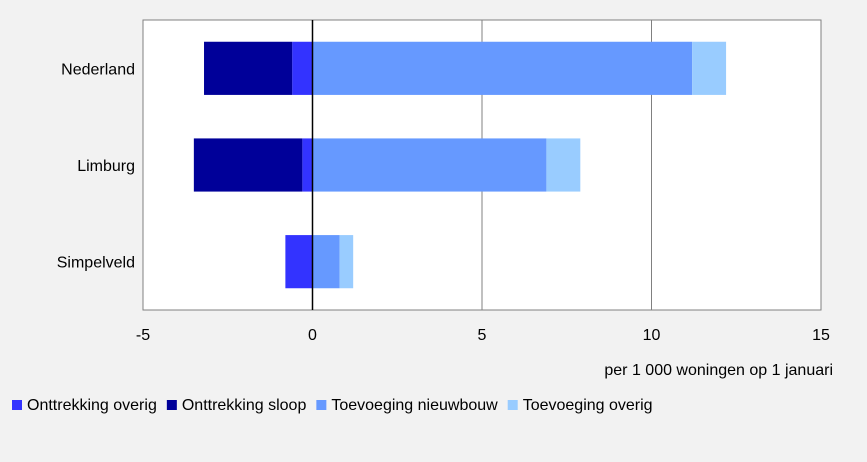 This screenshot has height=462, width=867. I want to click on category-label-limburg: Limburg, so click(106, 166).